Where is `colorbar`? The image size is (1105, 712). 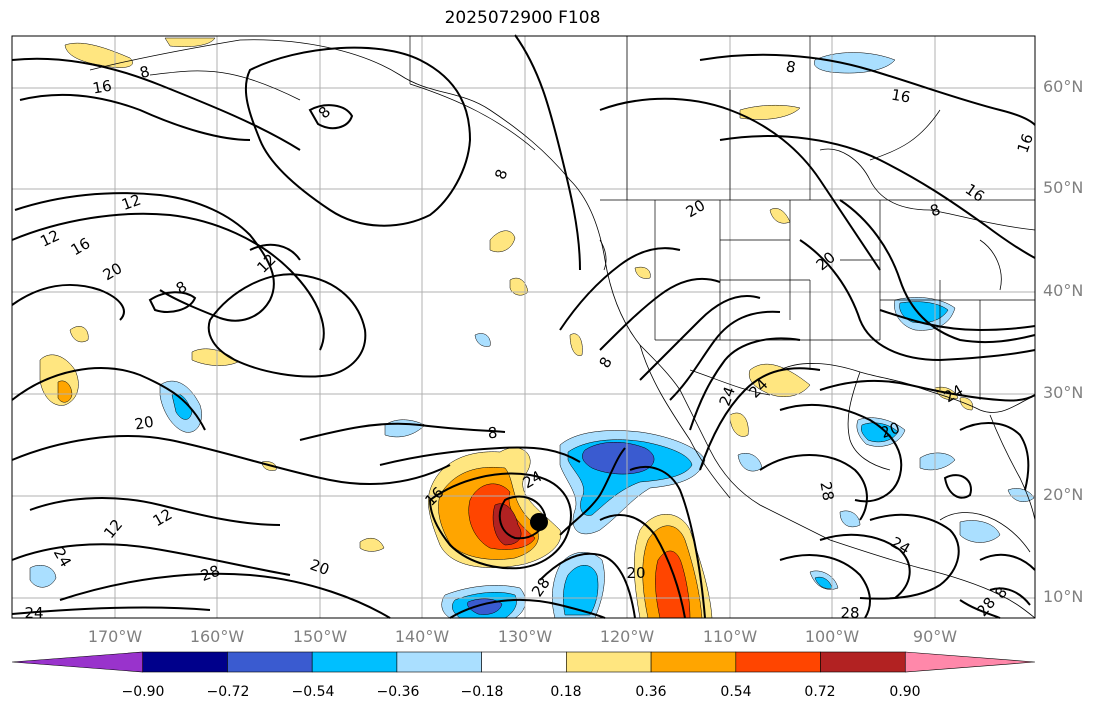
colorbar is located at coordinates (523, 662).